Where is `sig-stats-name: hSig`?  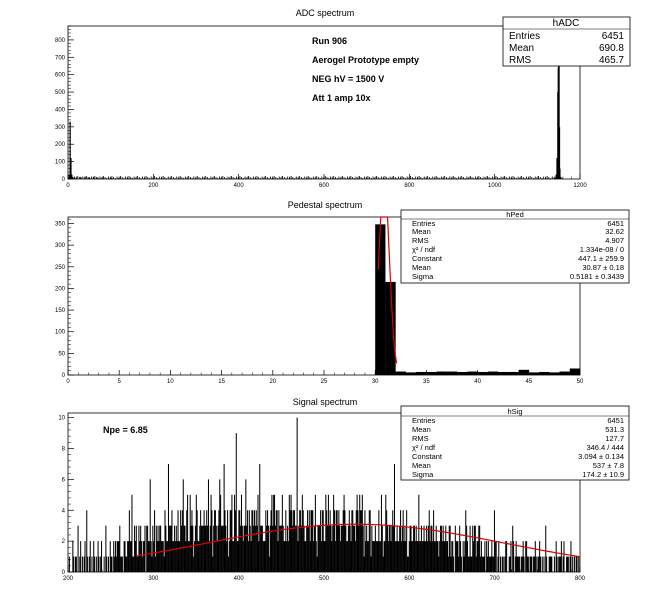 sig-stats-name: hSig is located at coordinates (514, 411).